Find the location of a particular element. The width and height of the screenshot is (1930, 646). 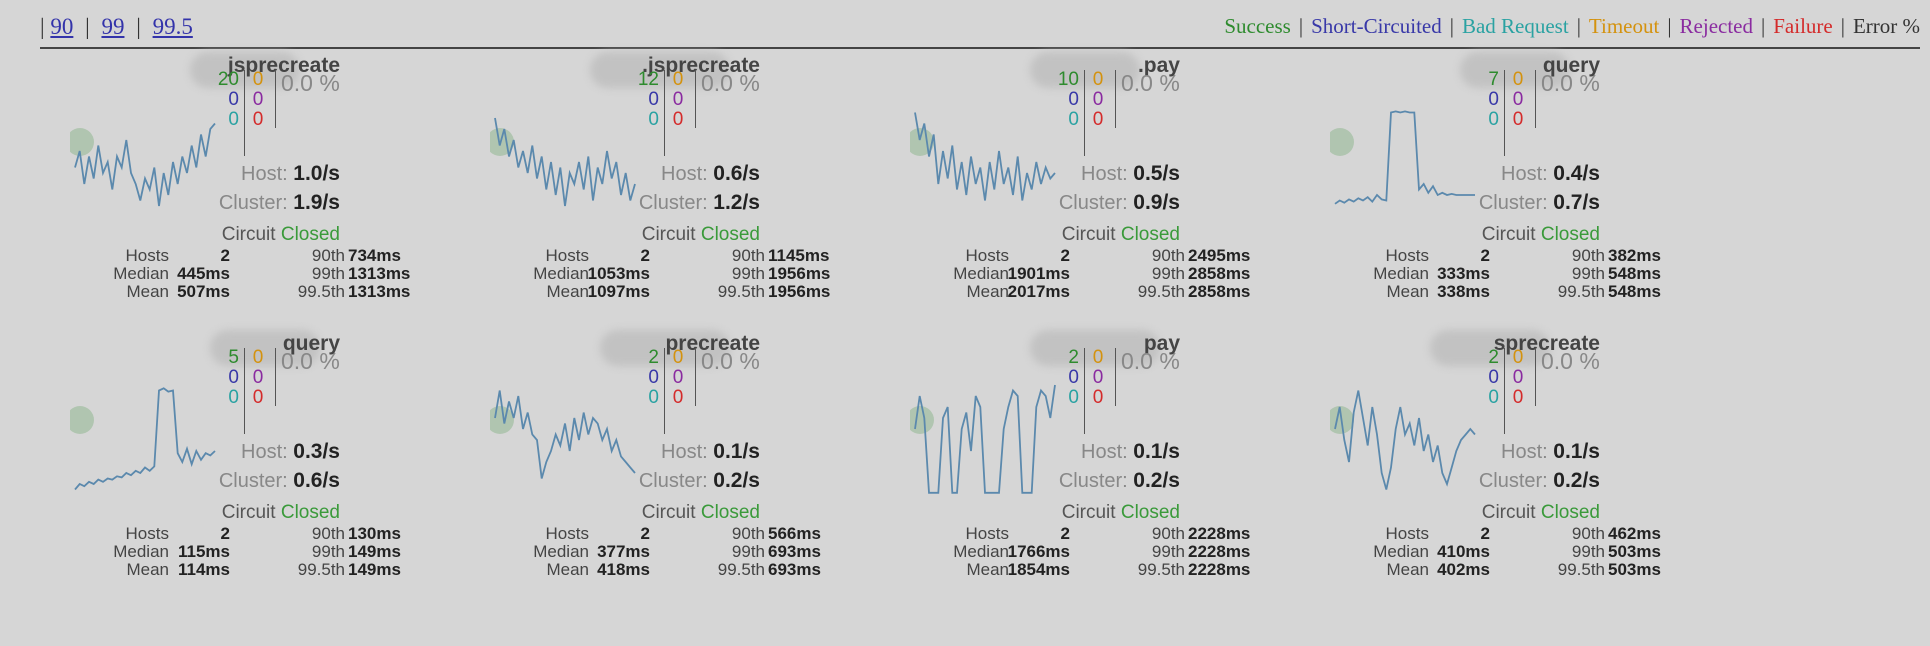

count-block: 7 0 0 0 0 0 0.0 % is located at coordinates (1537, 112).